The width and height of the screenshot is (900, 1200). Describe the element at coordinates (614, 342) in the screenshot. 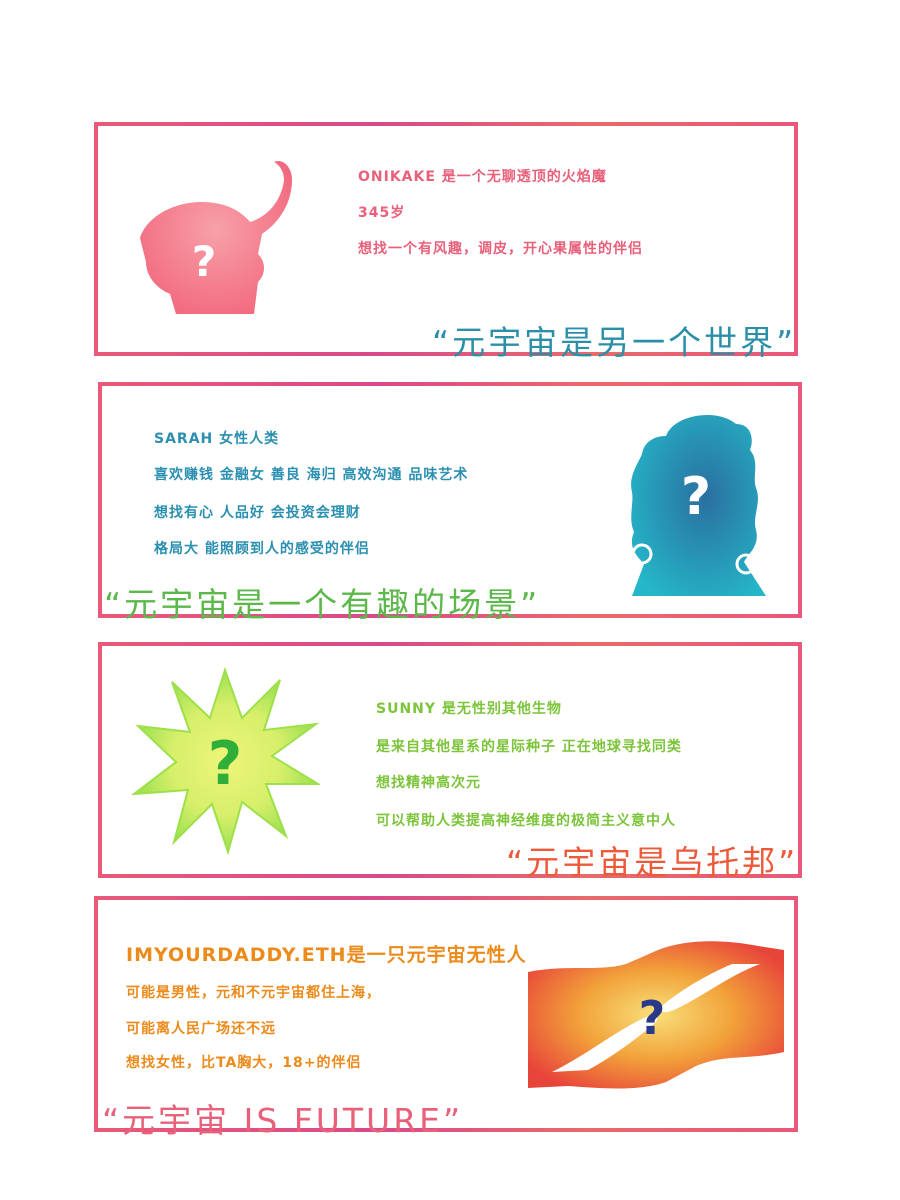

I see `card-quote: “元宇宙是另一个世界”` at that location.